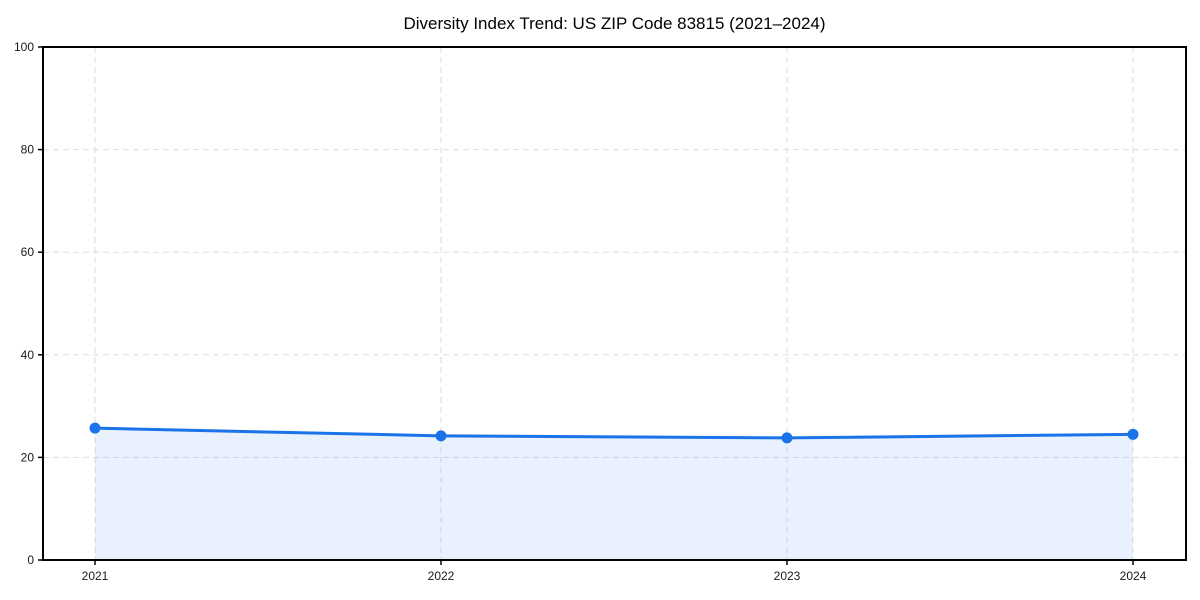 This screenshot has width=1200, height=600. I want to click on x-axis-tick-label: 2023, so click(787, 576).